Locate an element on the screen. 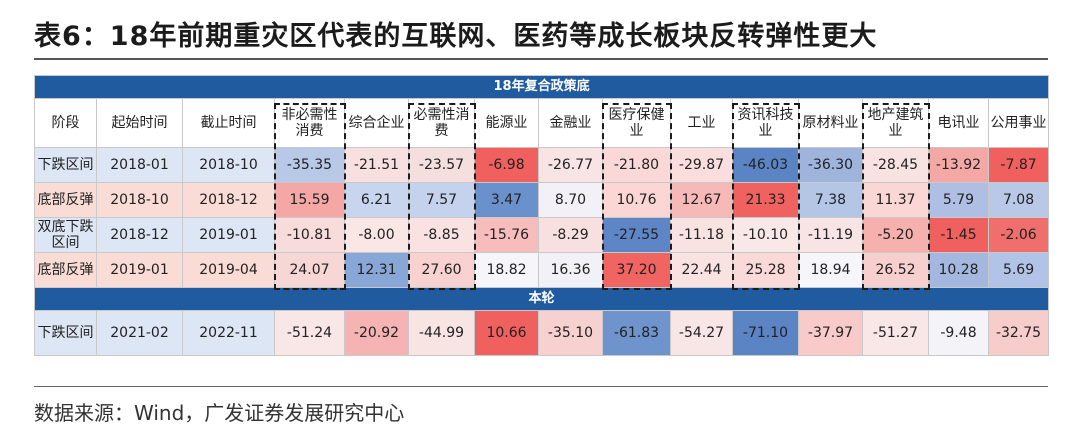 Image resolution: width=1080 pixels, height=436 pixels. value-cell: -10.10 is located at coordinates (765, 235).